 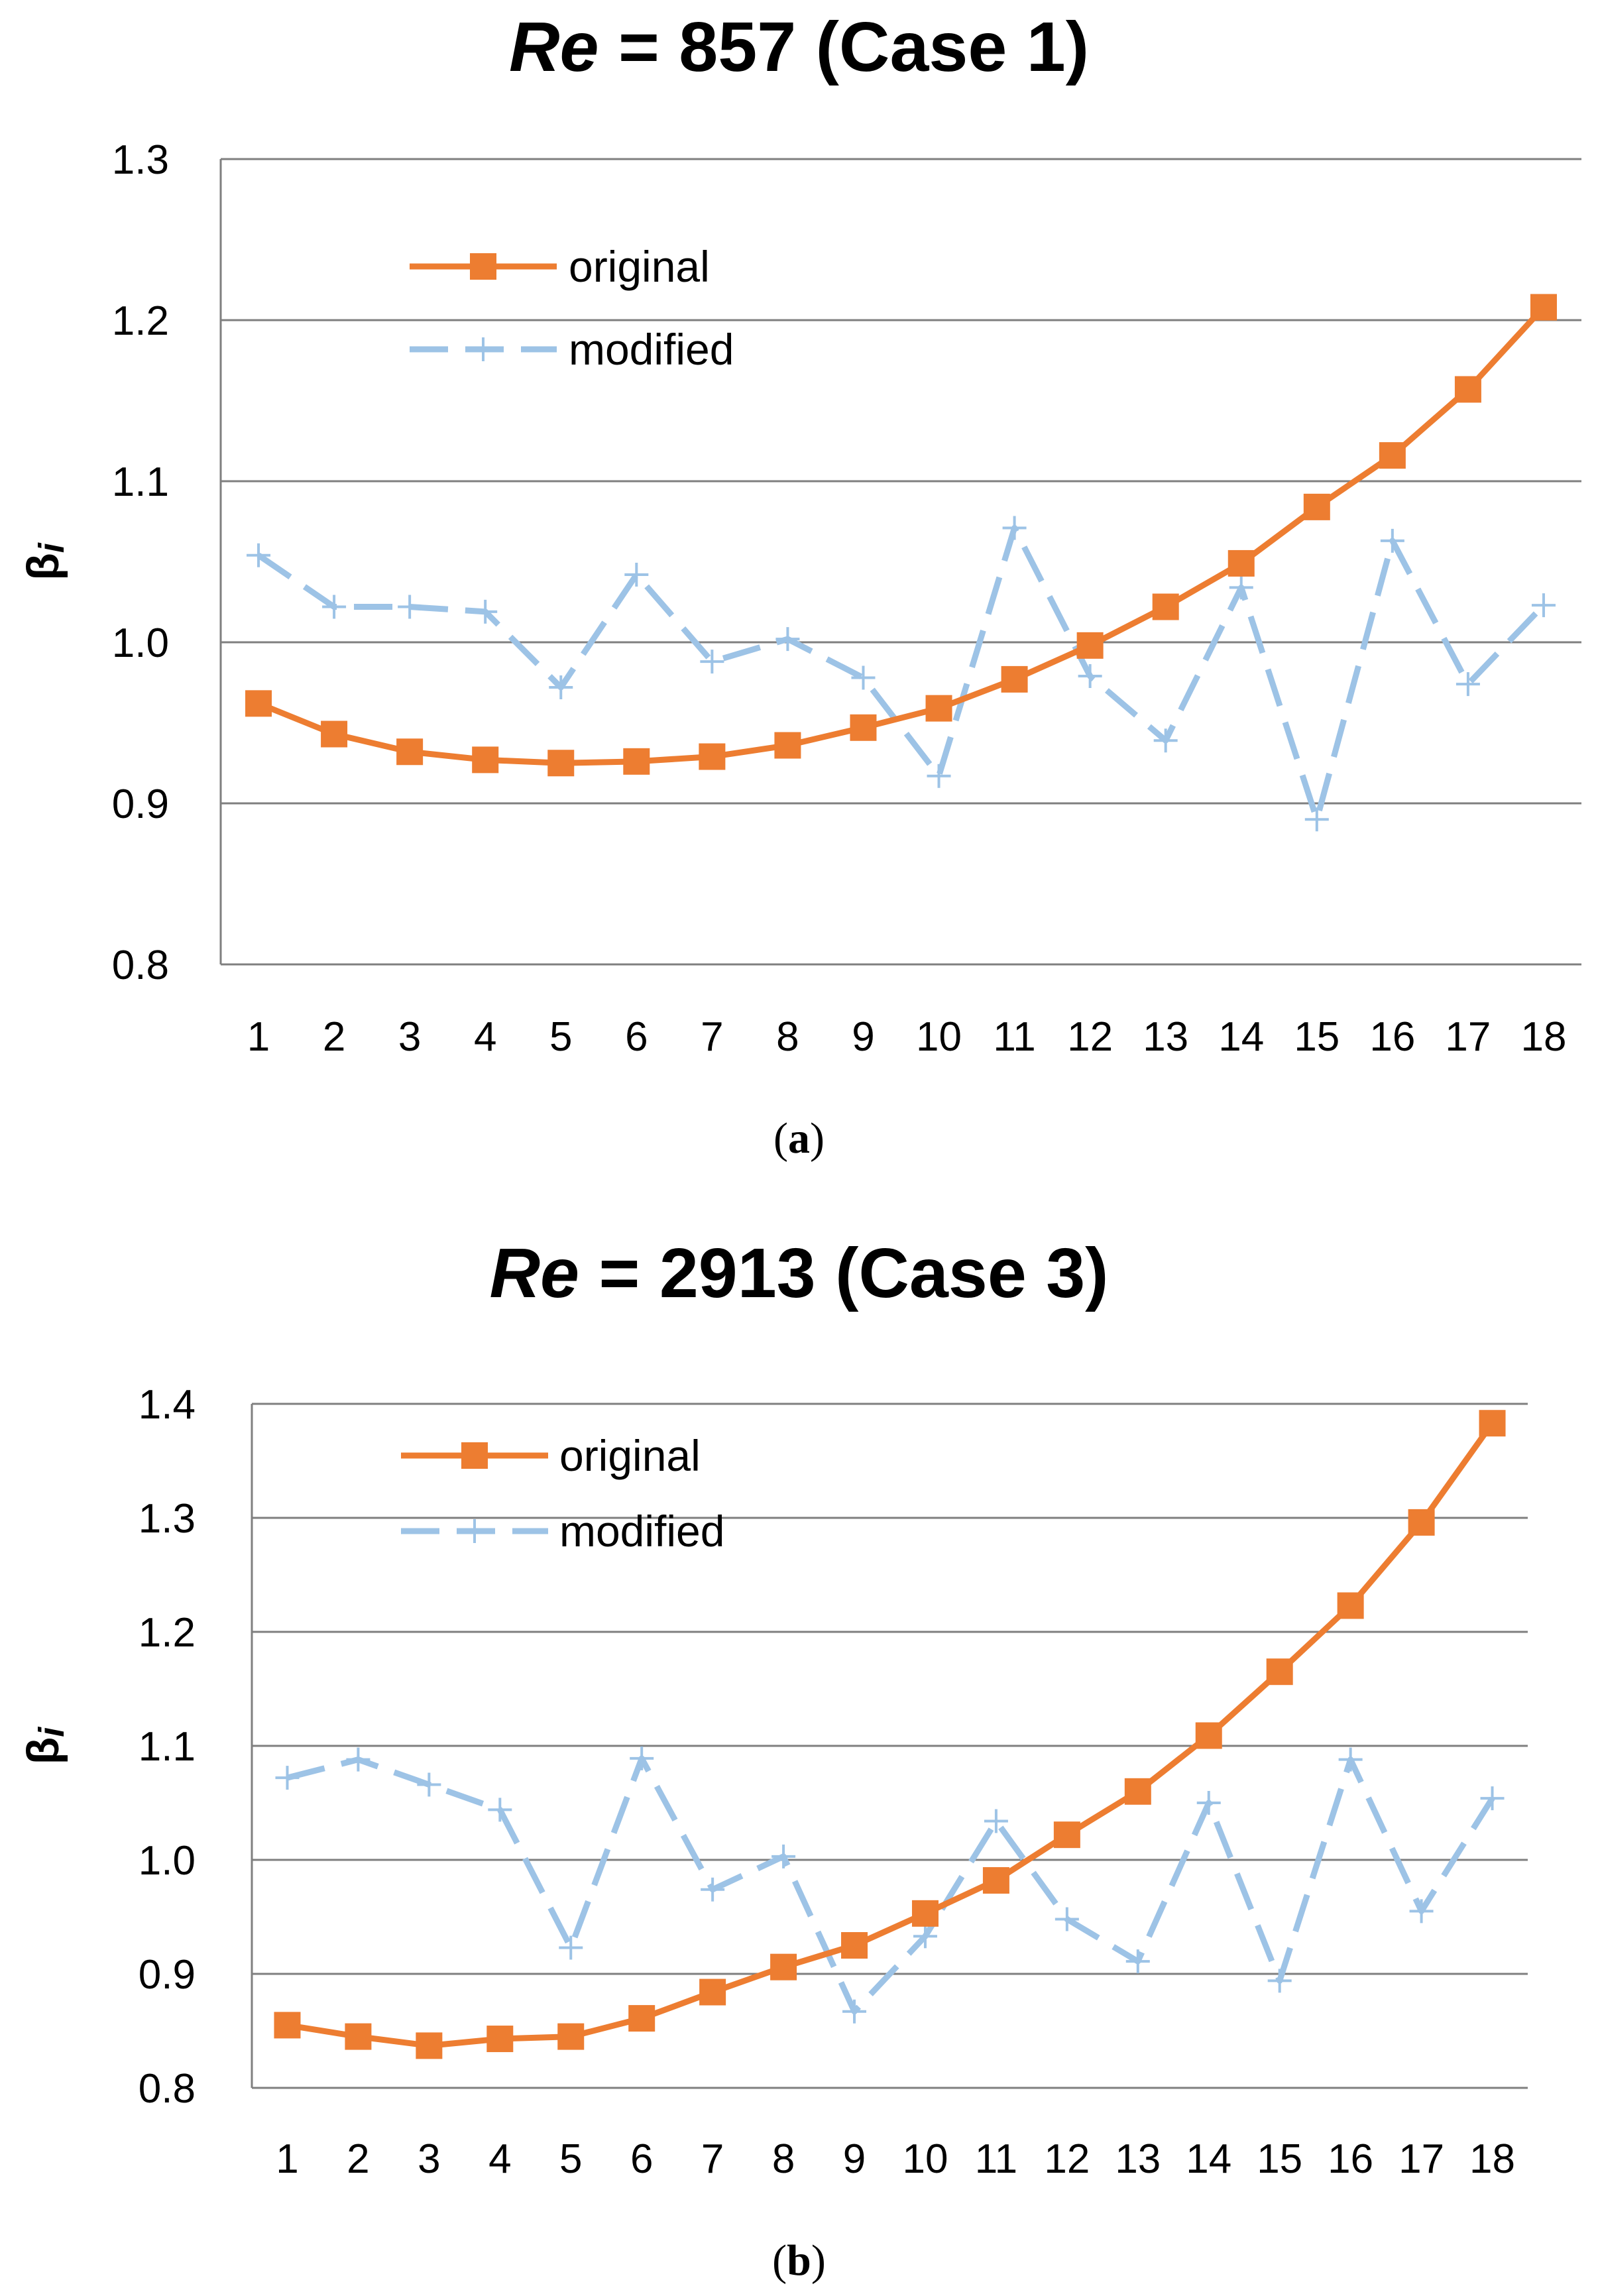 I want to click on x-tick-label-a-11: 12, so click(x=1090, y=1037).